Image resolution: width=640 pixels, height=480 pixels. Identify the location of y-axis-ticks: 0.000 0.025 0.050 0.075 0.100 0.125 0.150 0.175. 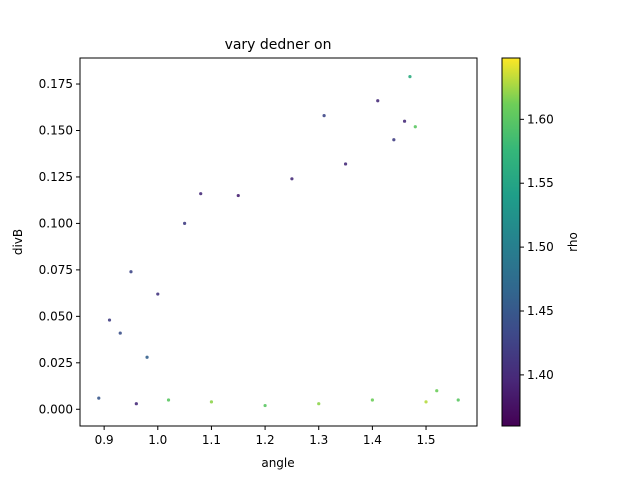
(59, 246).